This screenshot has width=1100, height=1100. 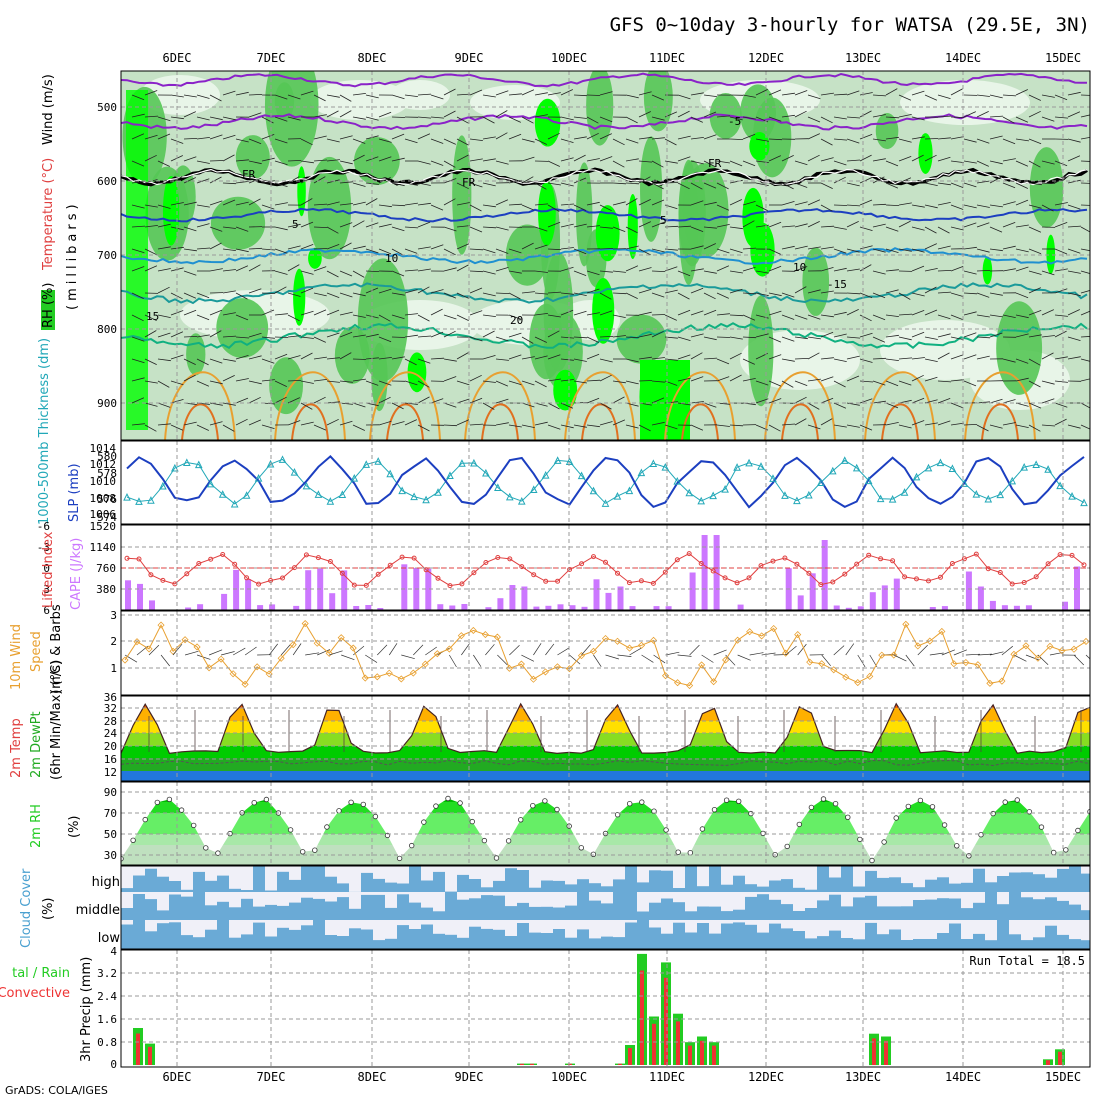 I want to click on top-date-label: 10DEC, so click(x=569, y=58).